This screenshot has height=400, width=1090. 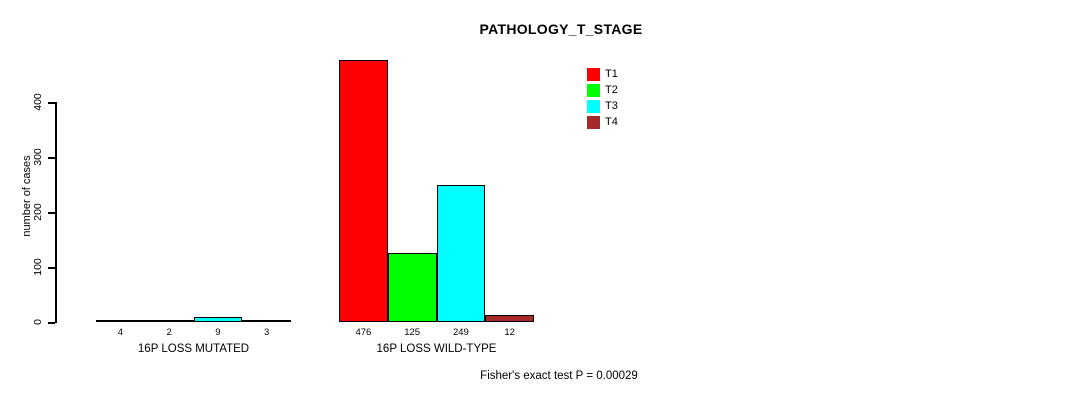 What do you see at coordinates (611, 105) in the screenshot?
I see `legend-label: T3` at bounding box center [611, 105].